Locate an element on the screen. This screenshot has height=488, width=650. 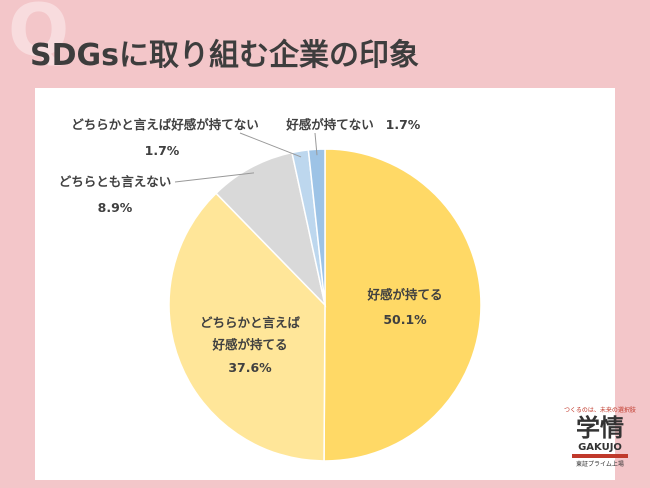
logo-roman: GAKUJO is located at coordinates (600, 447).